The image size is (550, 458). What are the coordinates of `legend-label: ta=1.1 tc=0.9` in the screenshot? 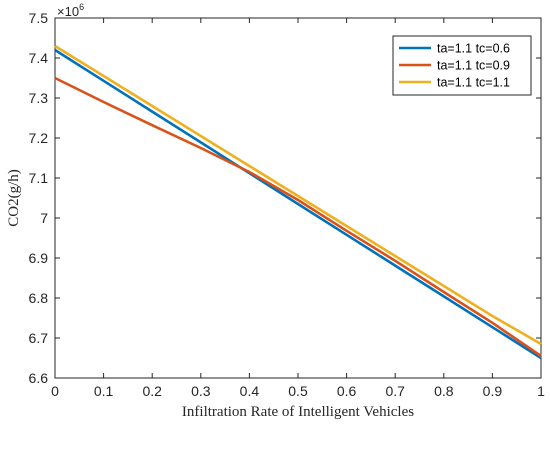 It's located at (473, 66).